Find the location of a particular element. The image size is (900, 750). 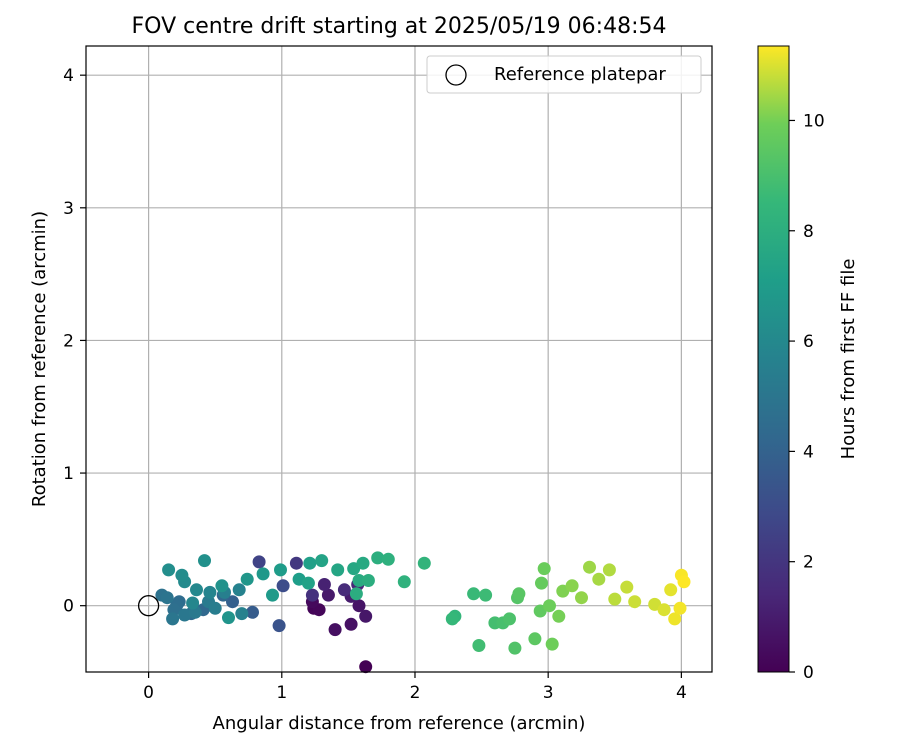

x-tick-label: 0 is located at coordinates (148, 693).